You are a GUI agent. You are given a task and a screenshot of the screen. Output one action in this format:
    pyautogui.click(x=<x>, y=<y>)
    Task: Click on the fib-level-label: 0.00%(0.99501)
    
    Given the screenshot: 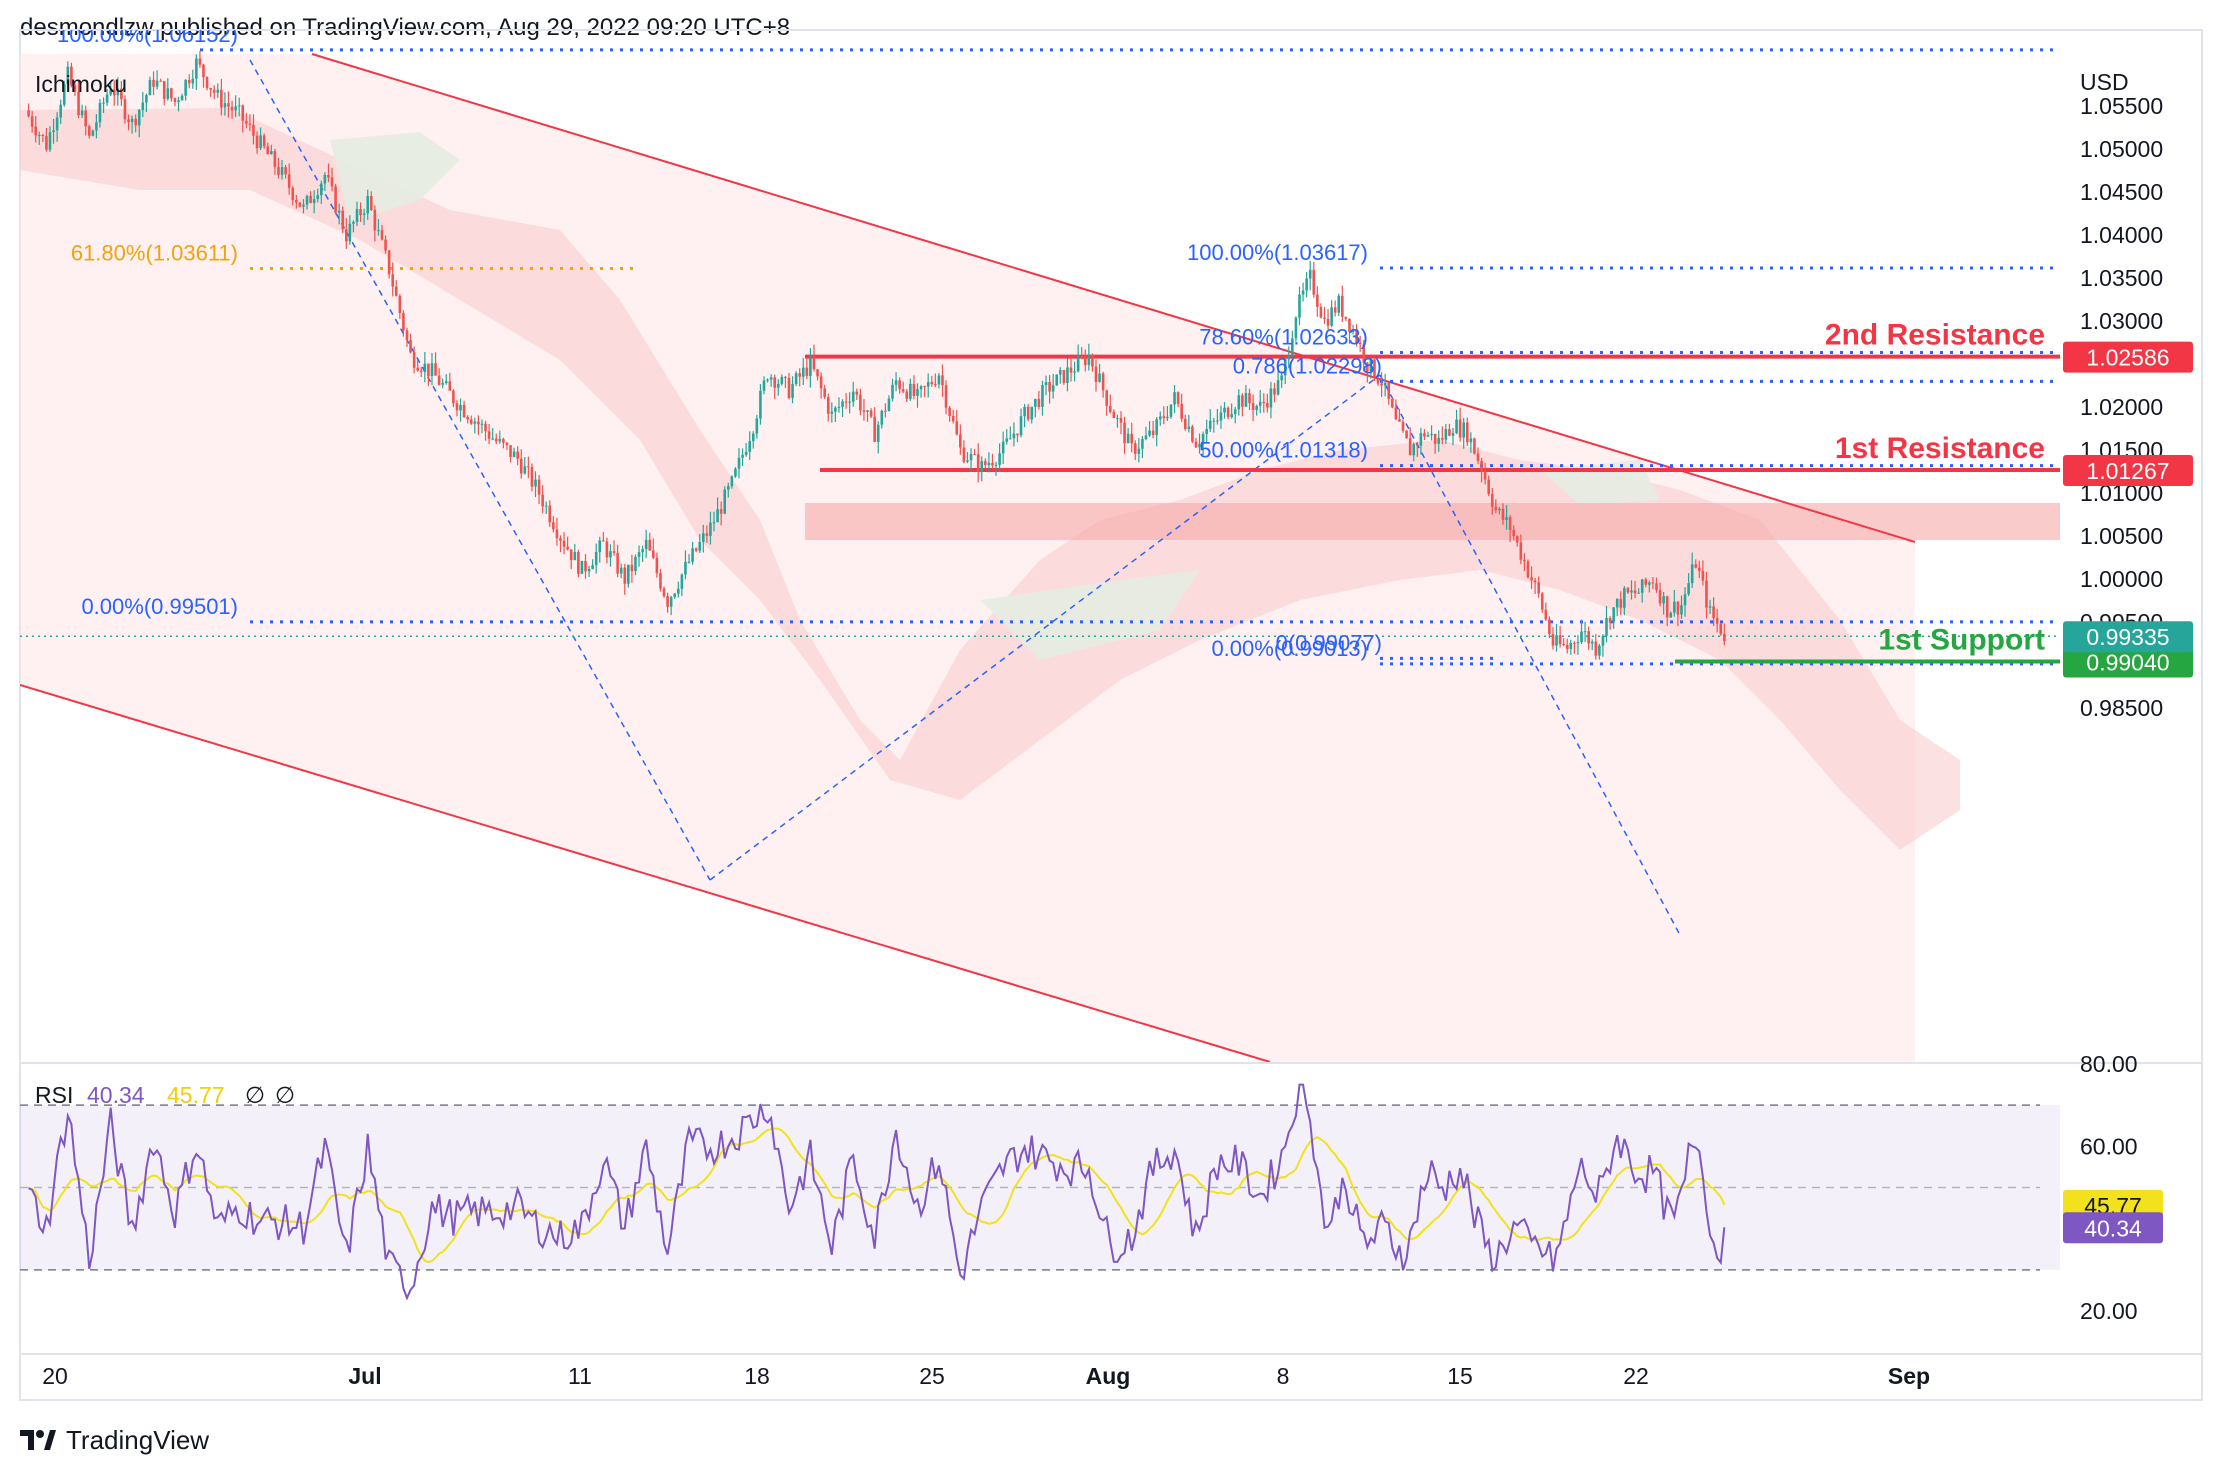 What is the action you would take?
    pyautogui.click(x=159, y=606)
    